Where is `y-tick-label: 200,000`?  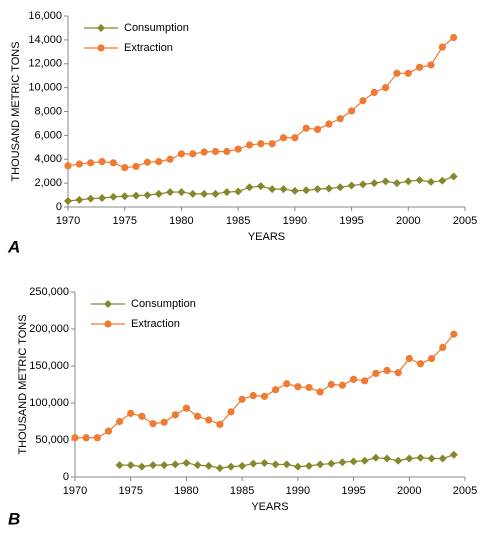 y-tick-label: 200,000 is located at coordinates (49, 329).